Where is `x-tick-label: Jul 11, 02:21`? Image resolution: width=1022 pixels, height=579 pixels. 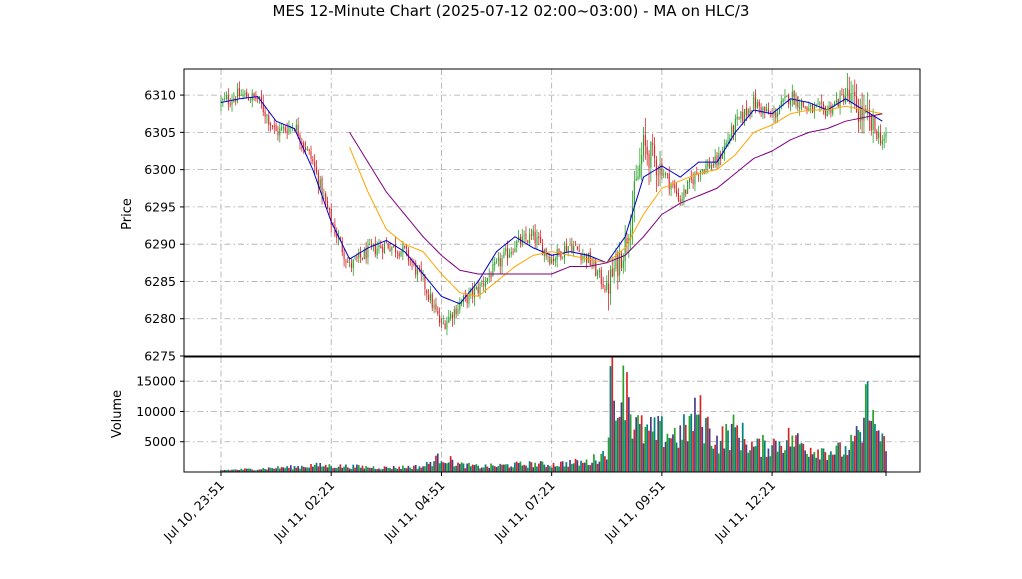
x-tick-label: Jul 11, 02:21 is located at coordinates (303, 511).